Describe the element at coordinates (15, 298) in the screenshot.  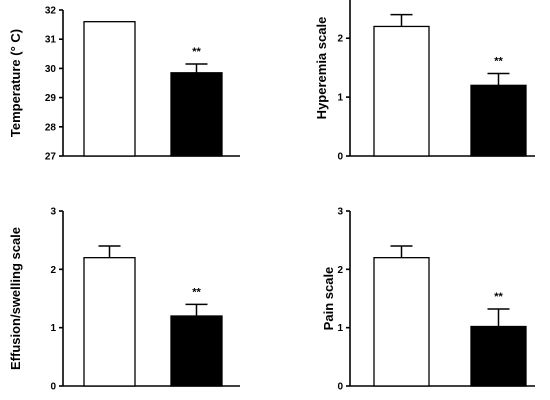
I see `y-axis-label: Effusion/swelling scale` at that location.